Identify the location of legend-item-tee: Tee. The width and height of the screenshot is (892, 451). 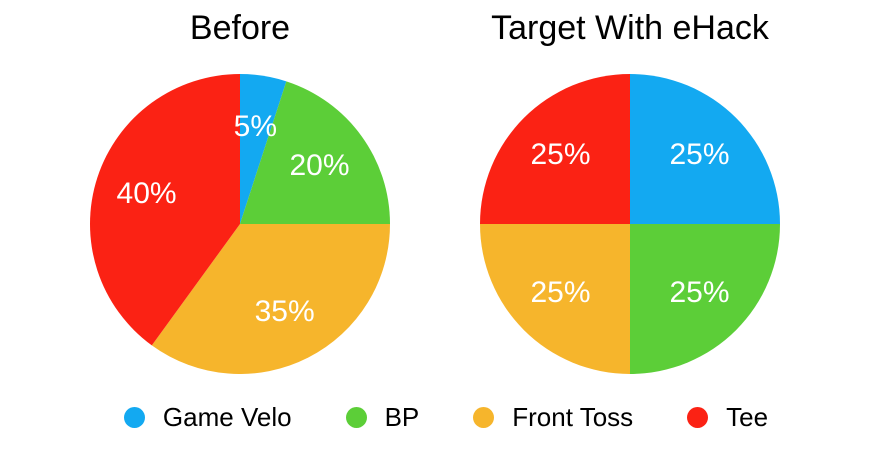
(727, 417).